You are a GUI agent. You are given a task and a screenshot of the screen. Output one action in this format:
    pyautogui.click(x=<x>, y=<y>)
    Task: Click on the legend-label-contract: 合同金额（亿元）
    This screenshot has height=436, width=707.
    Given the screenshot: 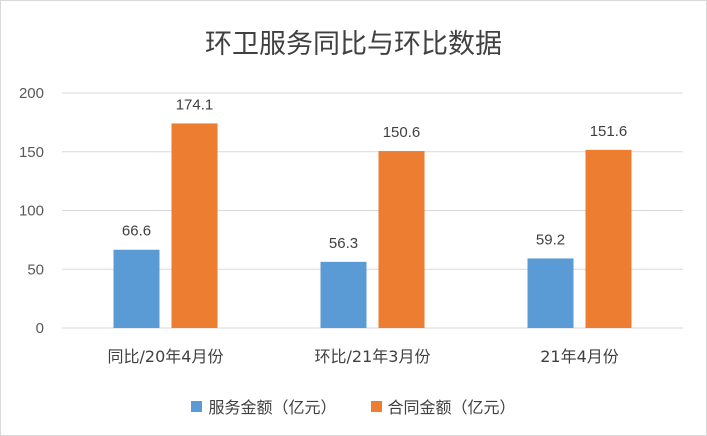 What is the action you would take?
    pyautogui.click(x=451, y=407)
    